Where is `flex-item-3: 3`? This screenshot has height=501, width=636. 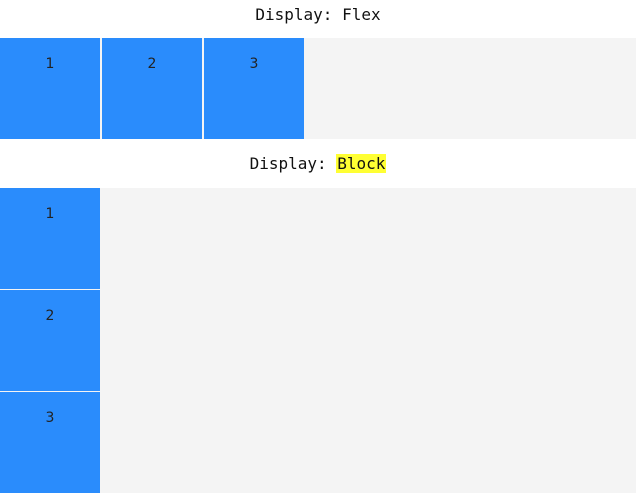
flex-item-3: 3 is located at coordinates (254, 88).